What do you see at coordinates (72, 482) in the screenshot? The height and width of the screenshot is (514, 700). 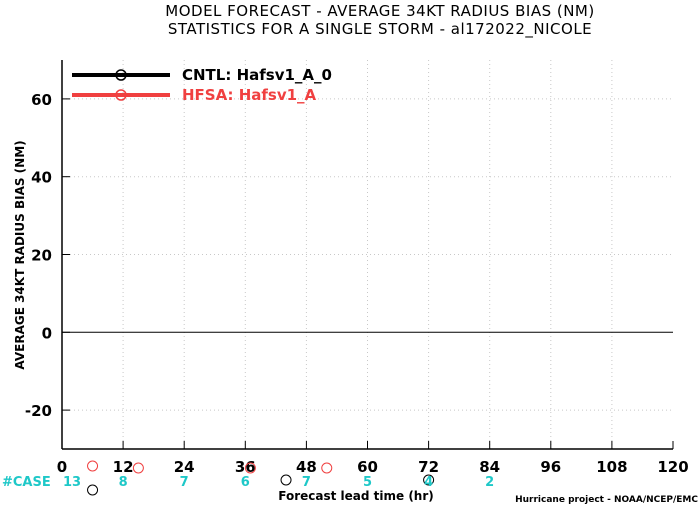 I see `case-count: 13` at bounding box center [72, 482].